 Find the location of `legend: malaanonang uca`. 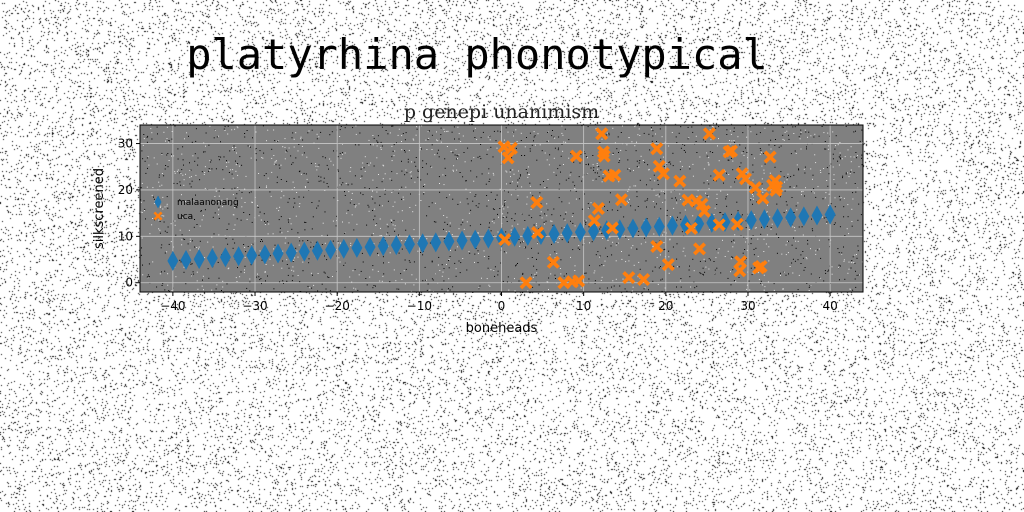

legend: malaanonang uca is located at coordinates (196, 208).